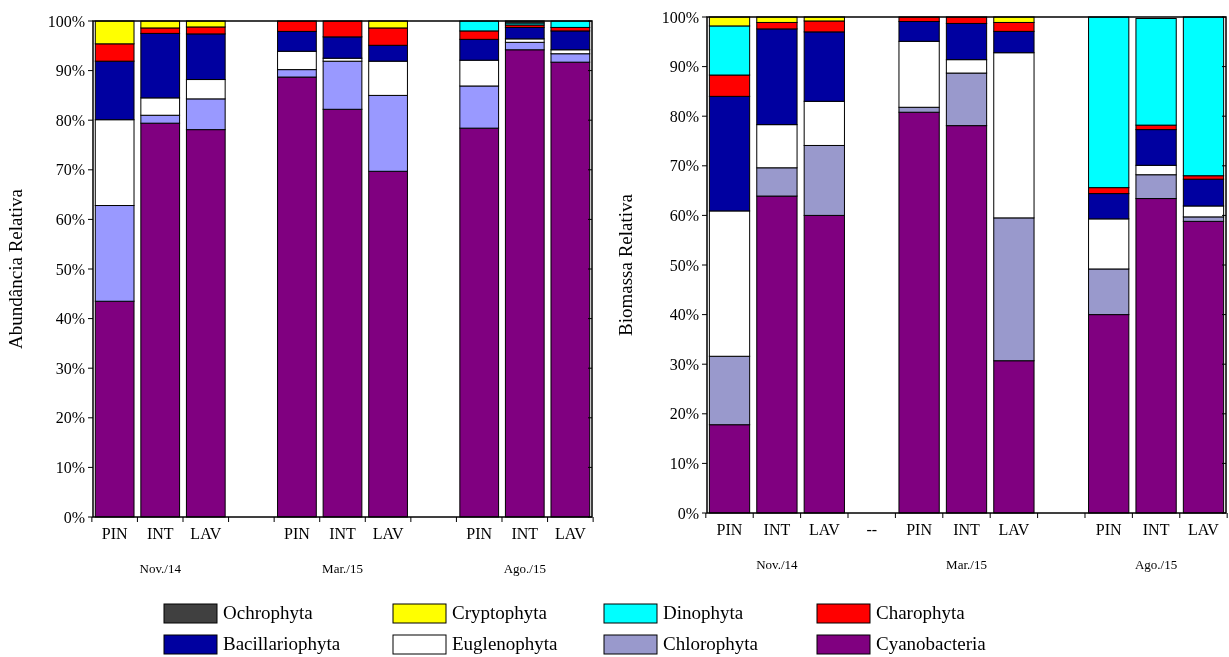 This screenshot has height=657, width=1229. What do you see at coordinates (872, 529) in the screenshot?
I see `x-tick-label: --` at bounding box center [872, 529].